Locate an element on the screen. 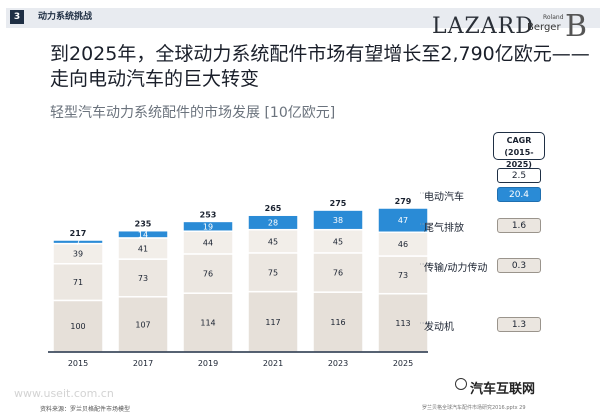 This screenshot has width=600, height=415. watermark-right: 汽车互联网 is located at coordinates (503, 389).